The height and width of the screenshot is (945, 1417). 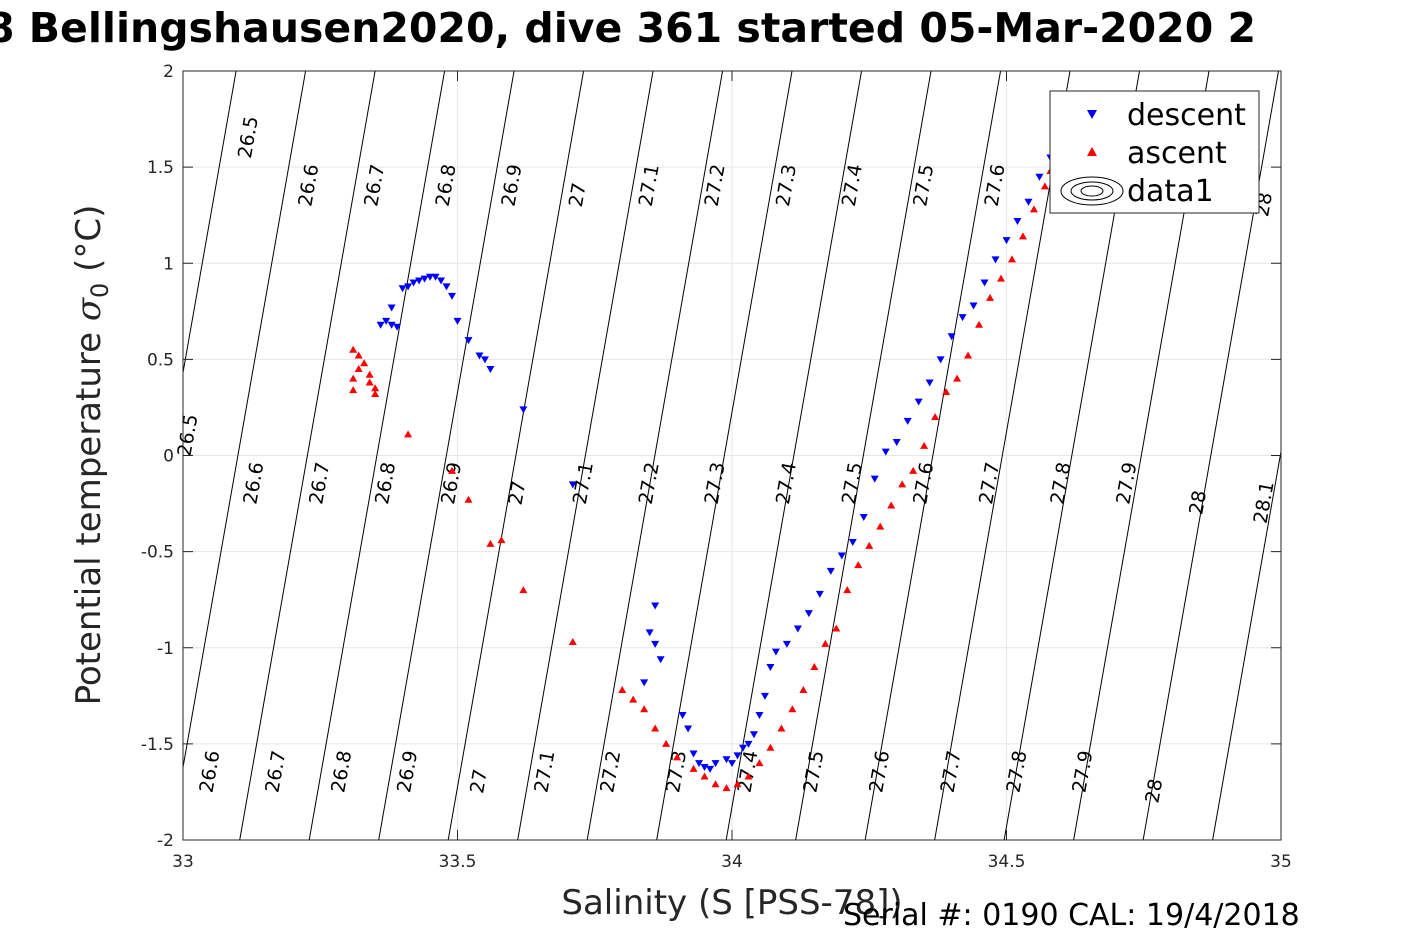 I want to click on legend-ascent-label: ascent, so click(x=1177, y=153).